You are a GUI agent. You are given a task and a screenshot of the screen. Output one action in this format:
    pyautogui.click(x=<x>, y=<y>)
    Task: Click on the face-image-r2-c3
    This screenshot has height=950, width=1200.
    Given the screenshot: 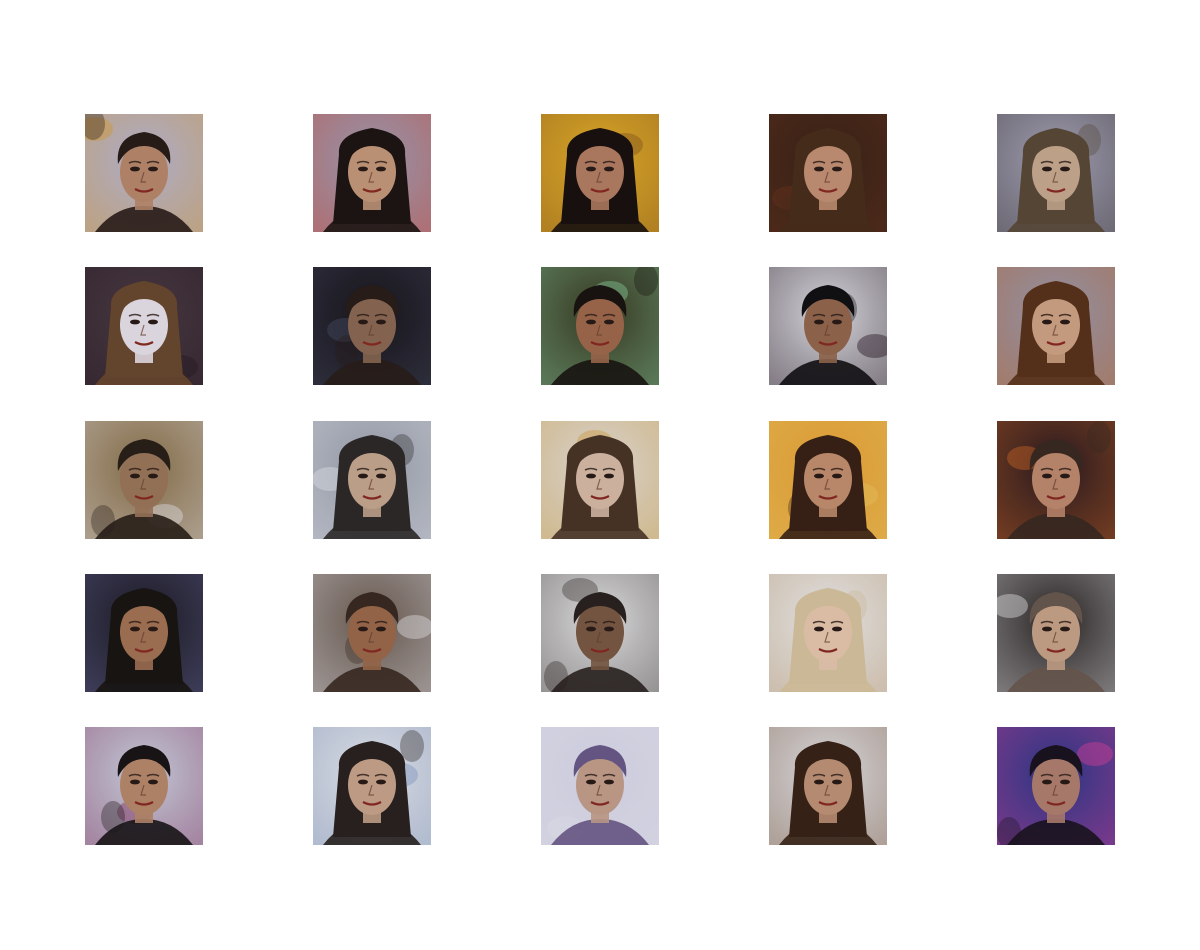 What is the action you would take?
    pyautogui.click(x=600, y=326)
    